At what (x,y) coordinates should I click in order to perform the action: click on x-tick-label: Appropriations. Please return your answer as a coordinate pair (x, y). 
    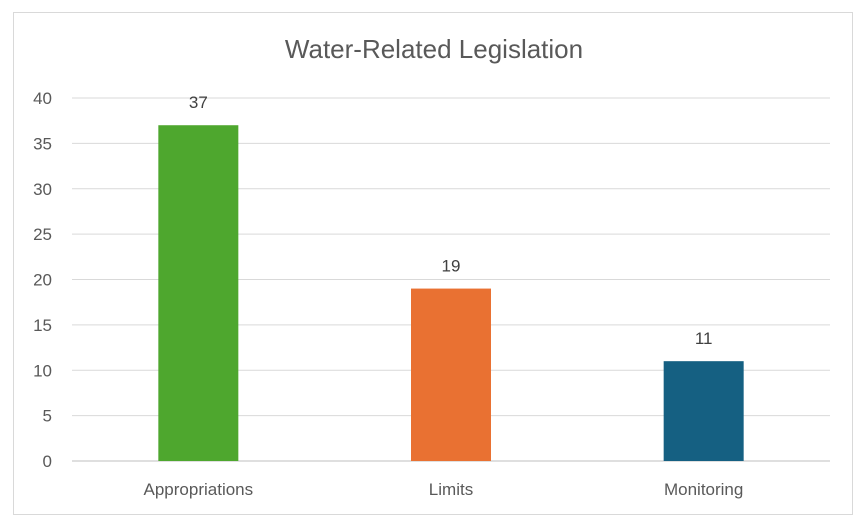
    Looking at the image, I should click on (199, 489).